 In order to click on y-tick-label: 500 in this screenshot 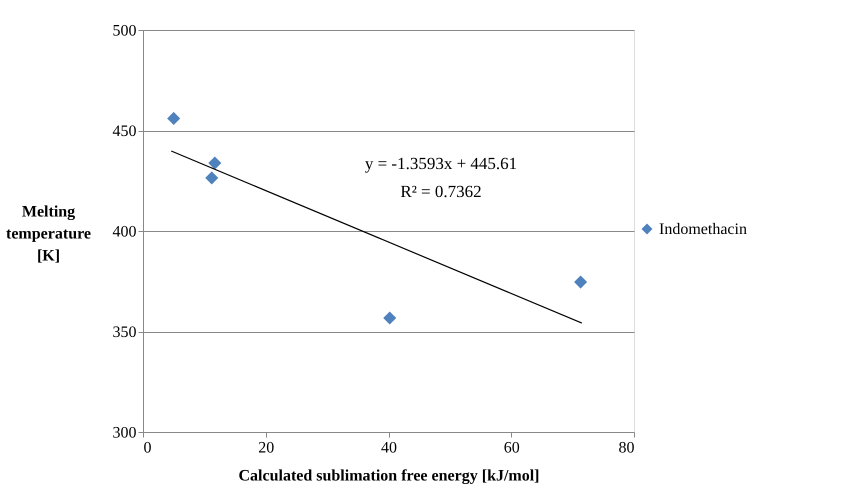, I will do `click(124, 31)`.